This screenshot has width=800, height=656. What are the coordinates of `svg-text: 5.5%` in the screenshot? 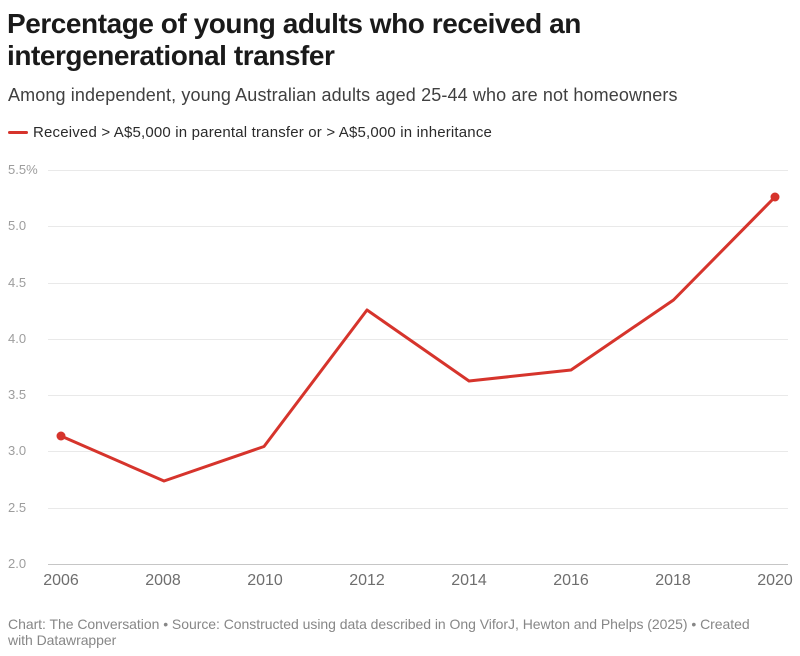 It's located at (23, 169).